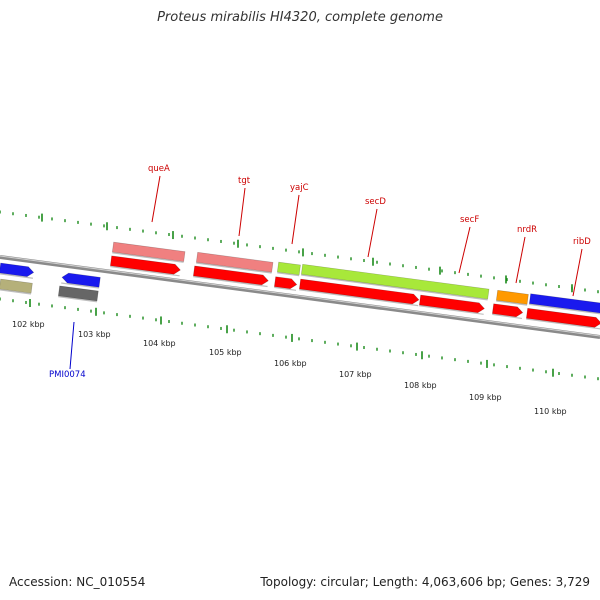  I want to click on gene-label-pmi0074: PMI0074, so click(67, 375).